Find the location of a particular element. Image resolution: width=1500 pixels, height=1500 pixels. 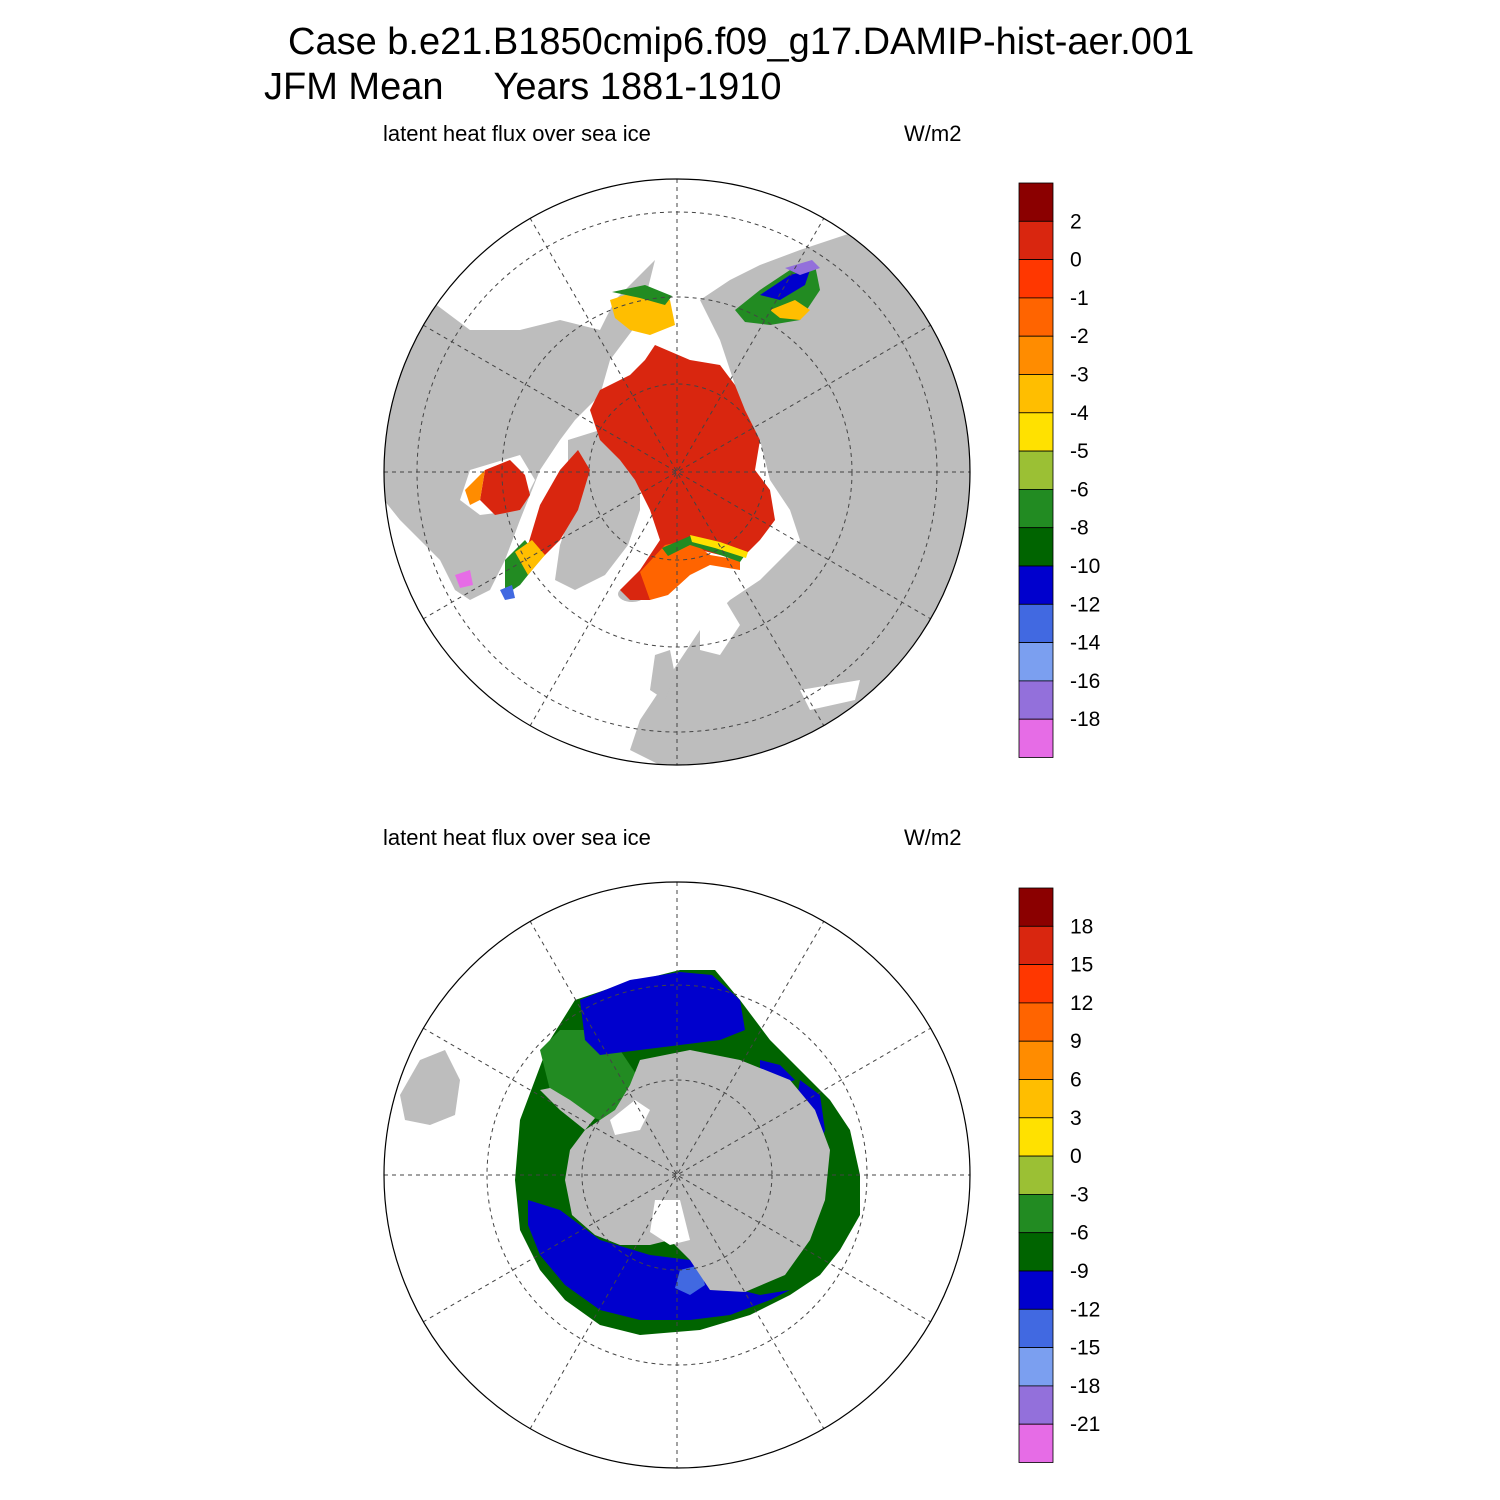

south-colorbar-tick-label: -15 is located at coordinates (1085, 1348).